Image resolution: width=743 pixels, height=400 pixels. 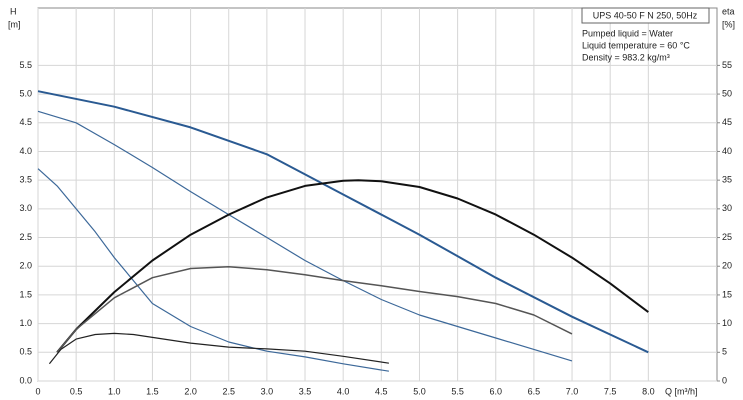 I want to click on y2-tick-label: 10, so click(x=727, y=323).